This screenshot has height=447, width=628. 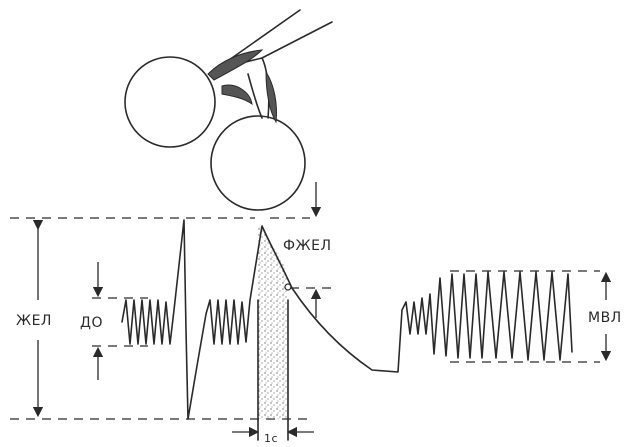 I want to click on mvv-label: МВЛ, so click(x=605, y=318).